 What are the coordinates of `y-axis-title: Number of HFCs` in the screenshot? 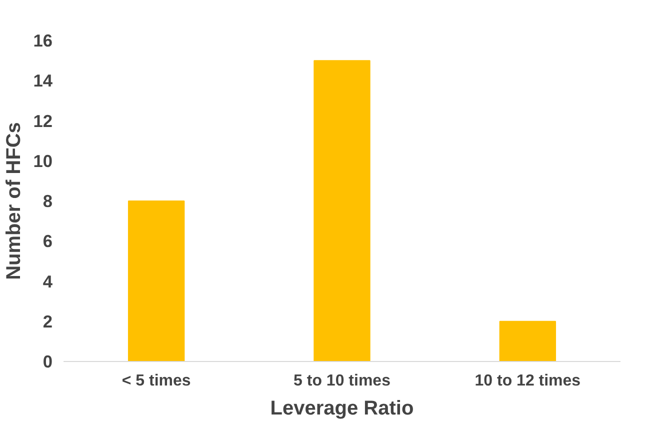 It's located at (14, 201).